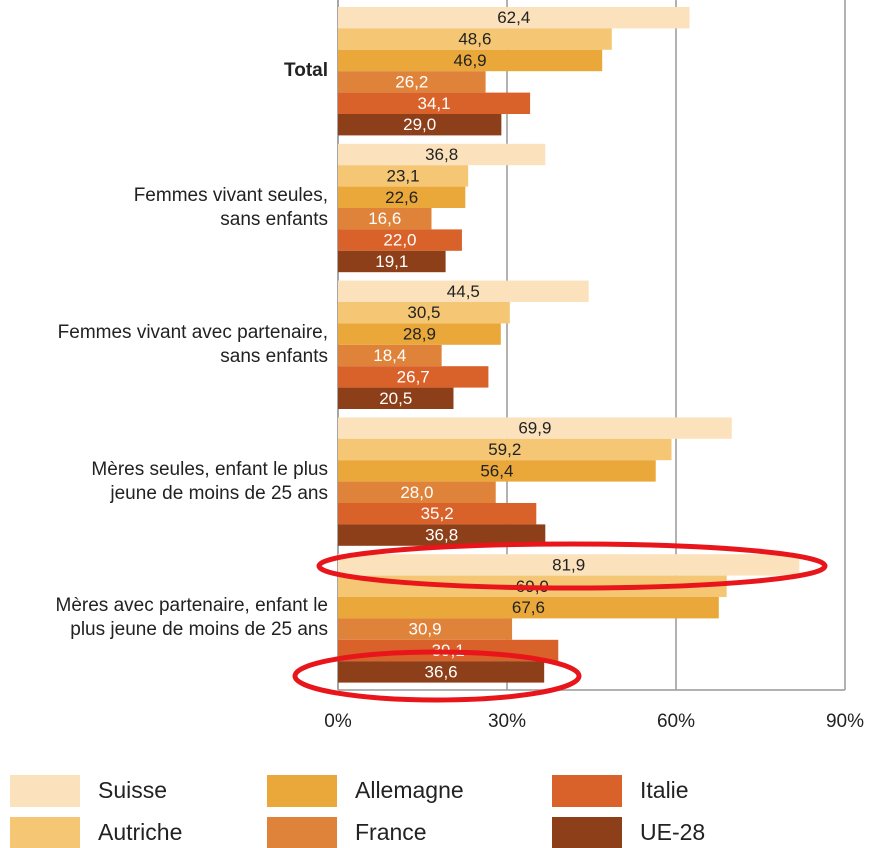 The height and width of the screenshot is (848, 871). I want to click on value-label: 62,4, so click(513, 17).